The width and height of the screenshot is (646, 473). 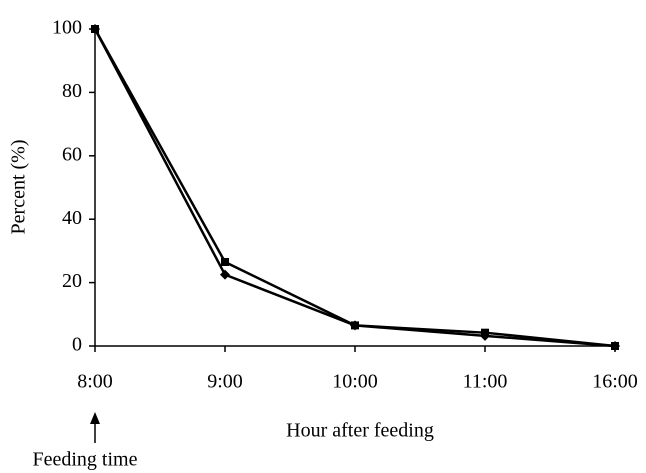 I want to click on y-tick-label: 80, so click(x=72, y=91).